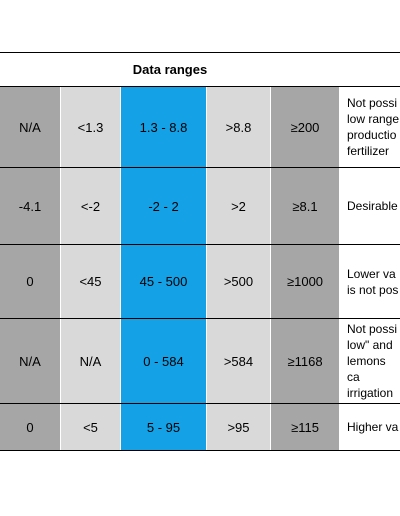  Describe the element at coordinates (238, 361) in the screenshot. I see `cell-col4: >584` at that location.